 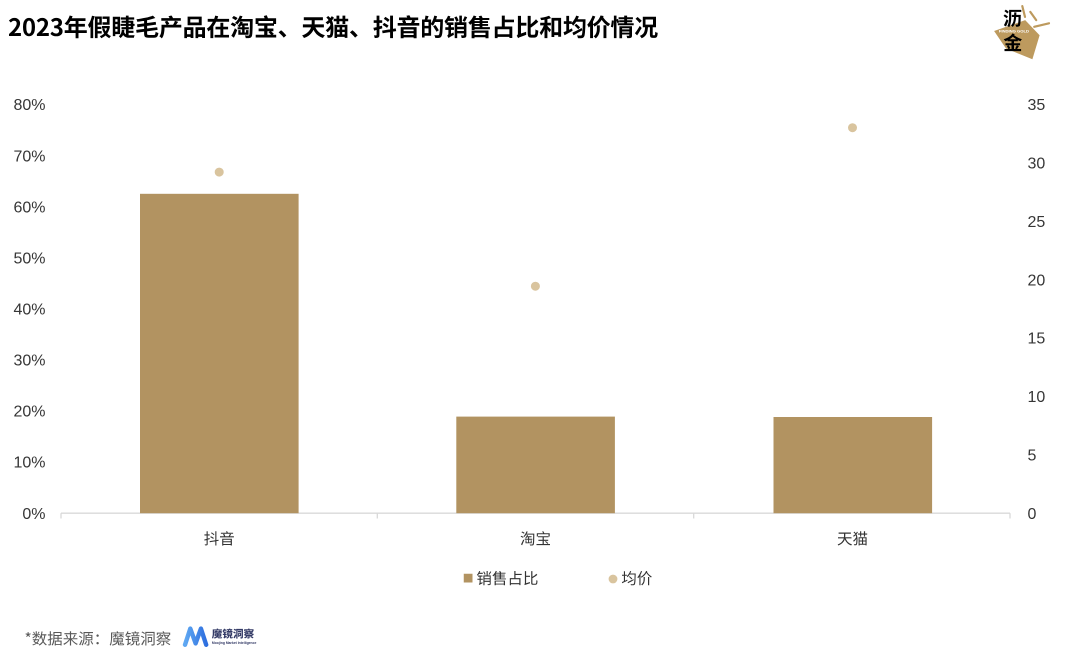 I want to click on svg-text: 25, so click(x=1037, y=222).